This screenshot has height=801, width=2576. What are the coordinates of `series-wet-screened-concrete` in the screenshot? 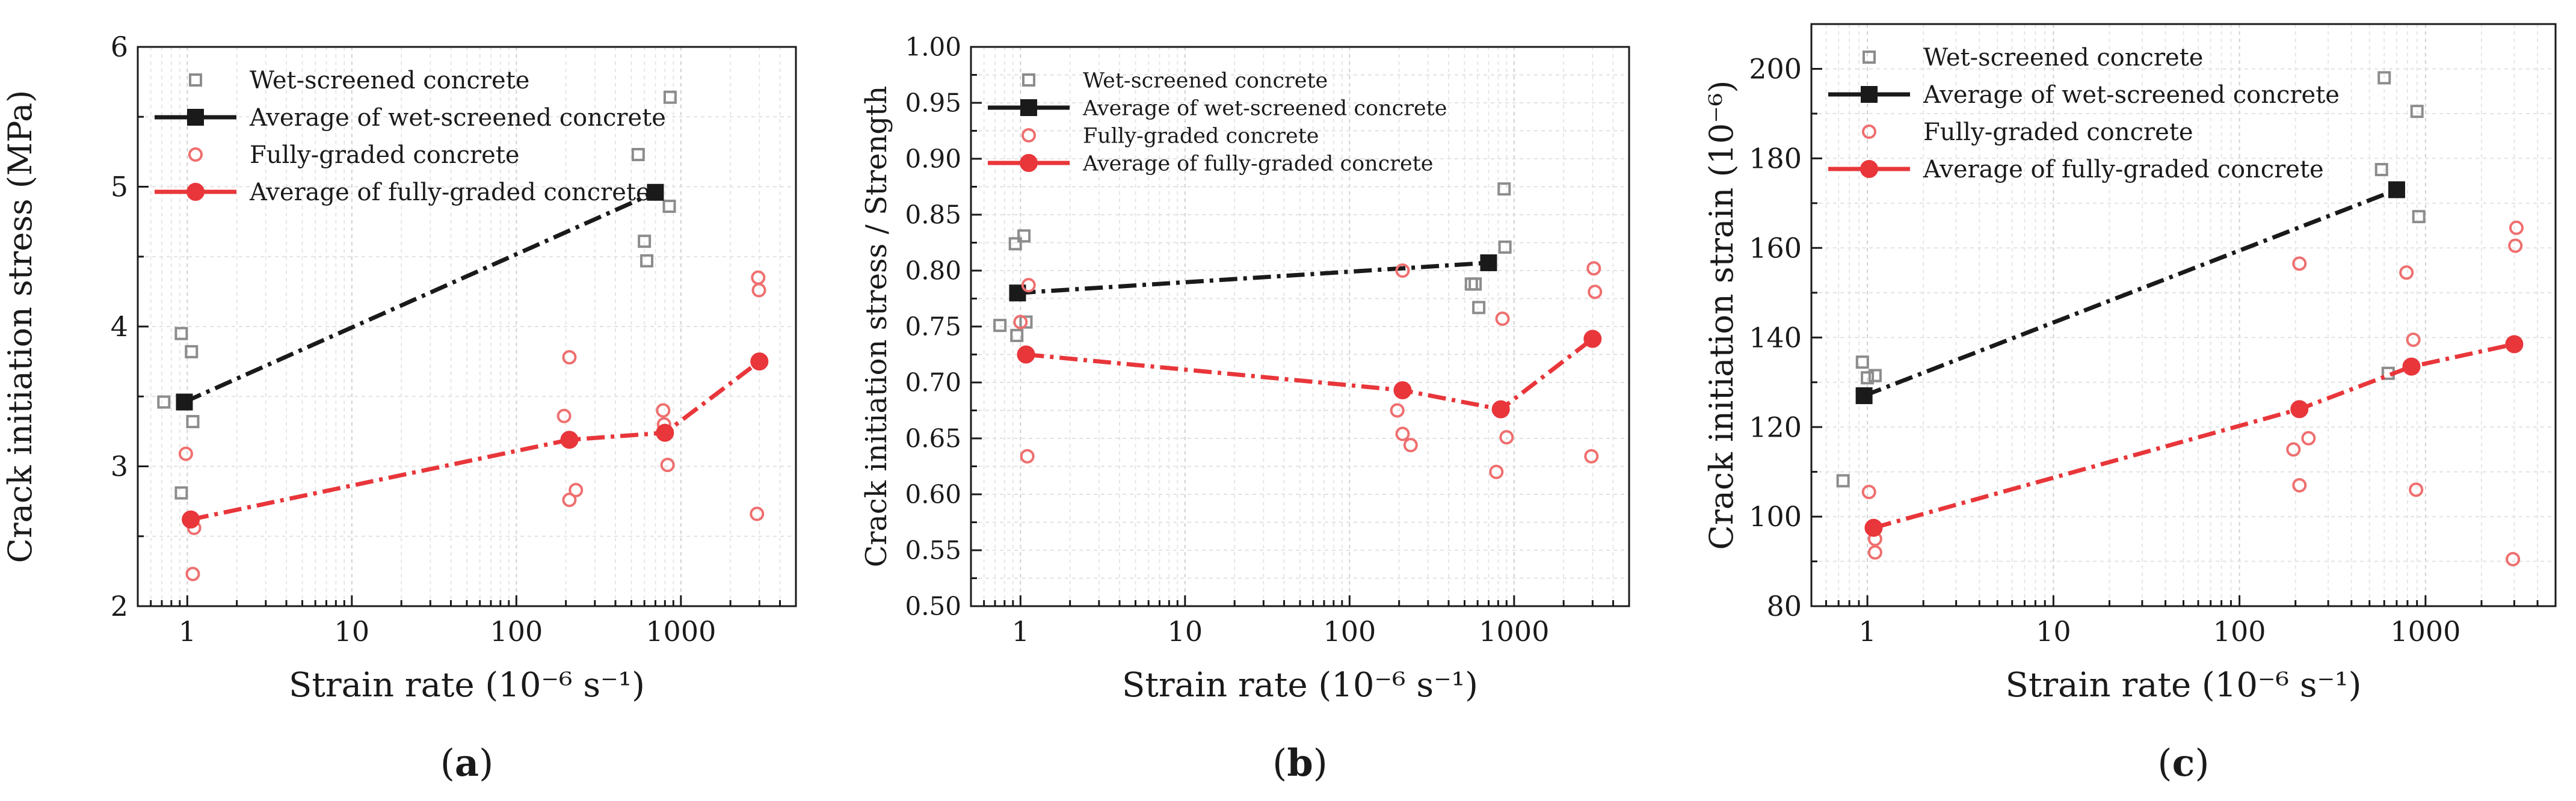 It's located at (2131, 279).